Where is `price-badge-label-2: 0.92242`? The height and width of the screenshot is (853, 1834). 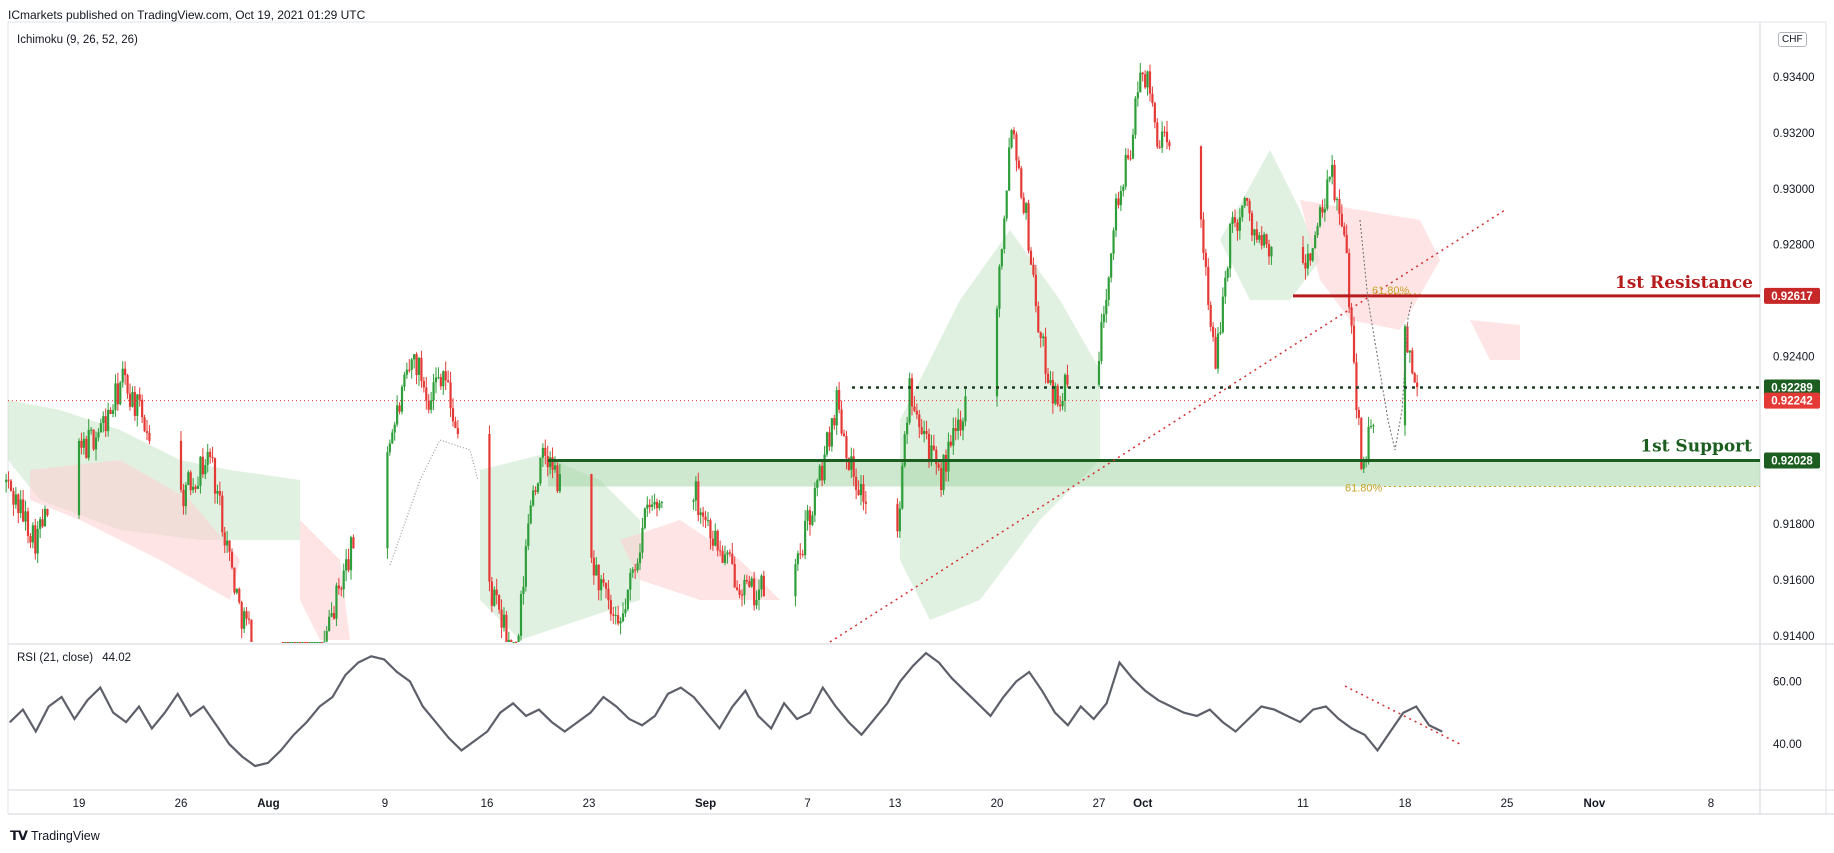 price-badge-label-2: 0.92242 is located at coordinates (1792, 402).